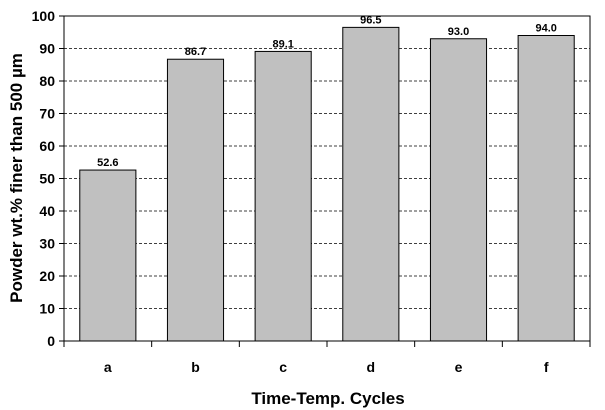 The height and width of the screenshot is (410, 605). Describe the element at coordinates (47, 49) in the screenshot. I see `y-tick-label: 90` at that location.